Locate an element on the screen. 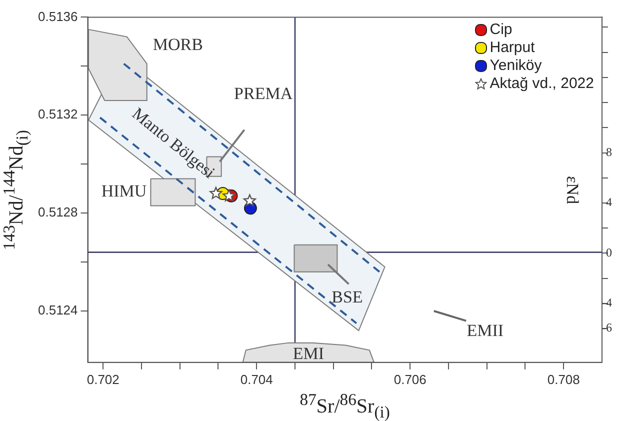 Image resolution: width=632 pixels, height=421 pixels. annotation: BSE is located at coordinates (347, 296).